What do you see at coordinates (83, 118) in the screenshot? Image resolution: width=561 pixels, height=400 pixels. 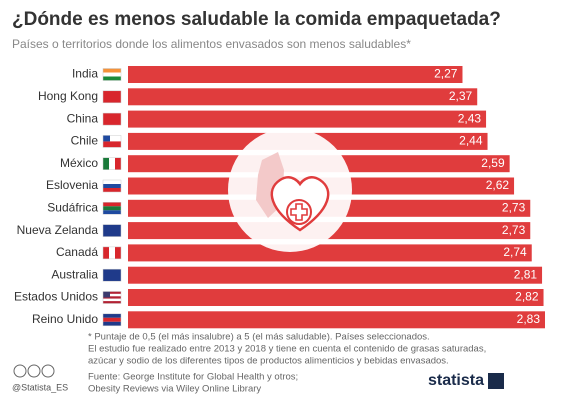 I see `y-tick-label: China` at bounding box center [83, 118].